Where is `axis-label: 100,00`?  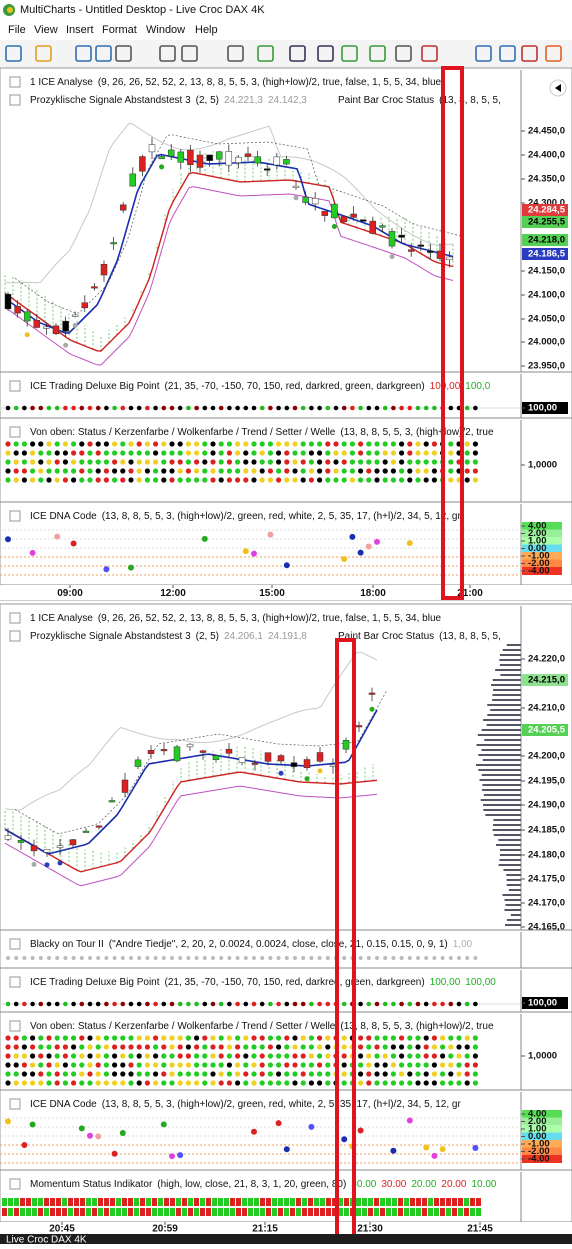
axis-label: 100,00 is located at coordinates (542, 408).